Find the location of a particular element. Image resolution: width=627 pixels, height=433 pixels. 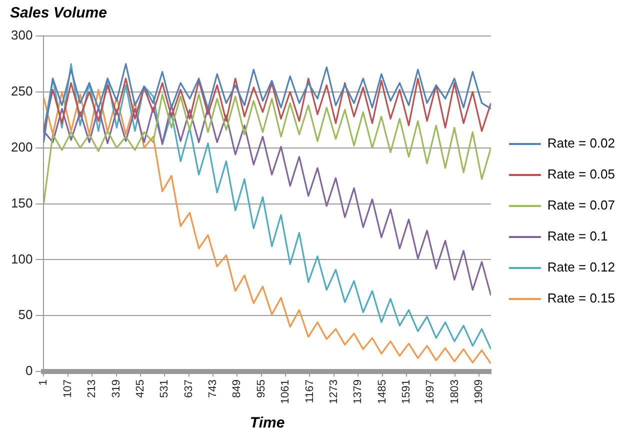

x-tick-label: 319 is located at coordinates (116, 389).